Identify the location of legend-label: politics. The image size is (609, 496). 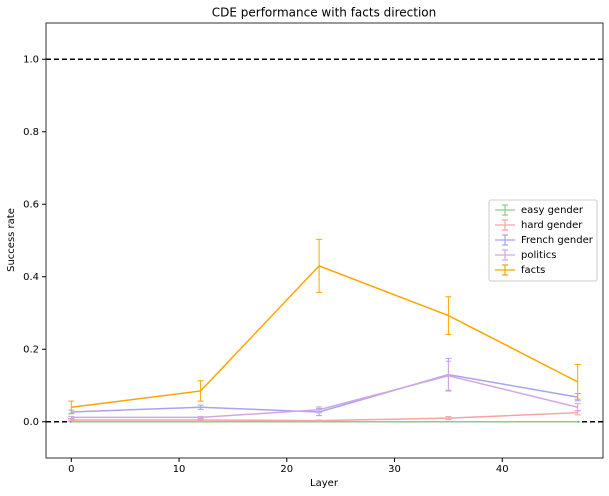
(538, 255).